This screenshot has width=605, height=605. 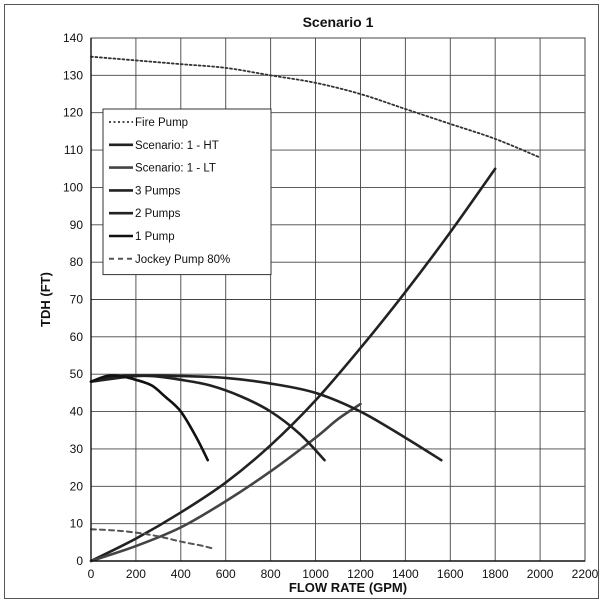 What do you see at coordinates (182, 260) in the screenshot?
I see `legend-label-jockey-pump-80: Jockey Pump 80%` at bounding box center [182, 260].